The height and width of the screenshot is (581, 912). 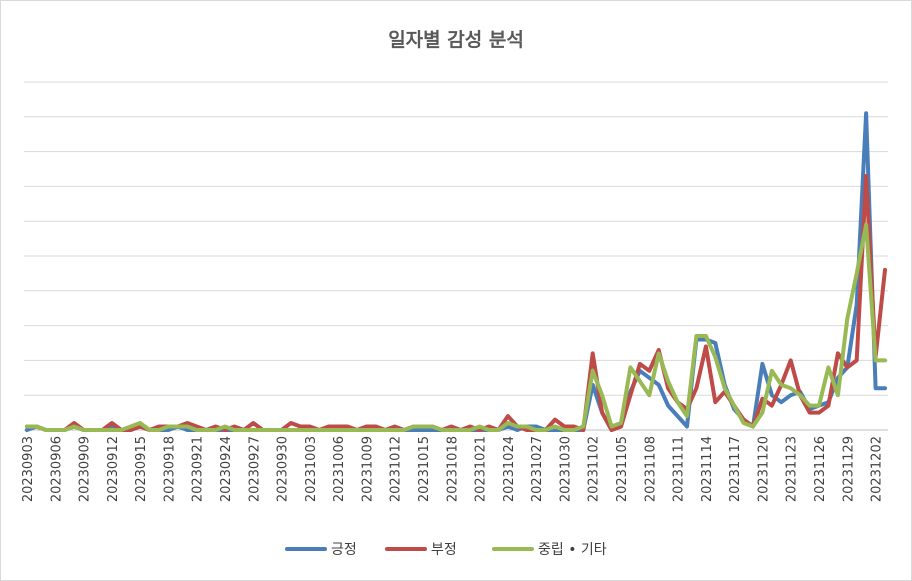 I want to click on x-tick-label: 20231123, so click(x=792, y=469).